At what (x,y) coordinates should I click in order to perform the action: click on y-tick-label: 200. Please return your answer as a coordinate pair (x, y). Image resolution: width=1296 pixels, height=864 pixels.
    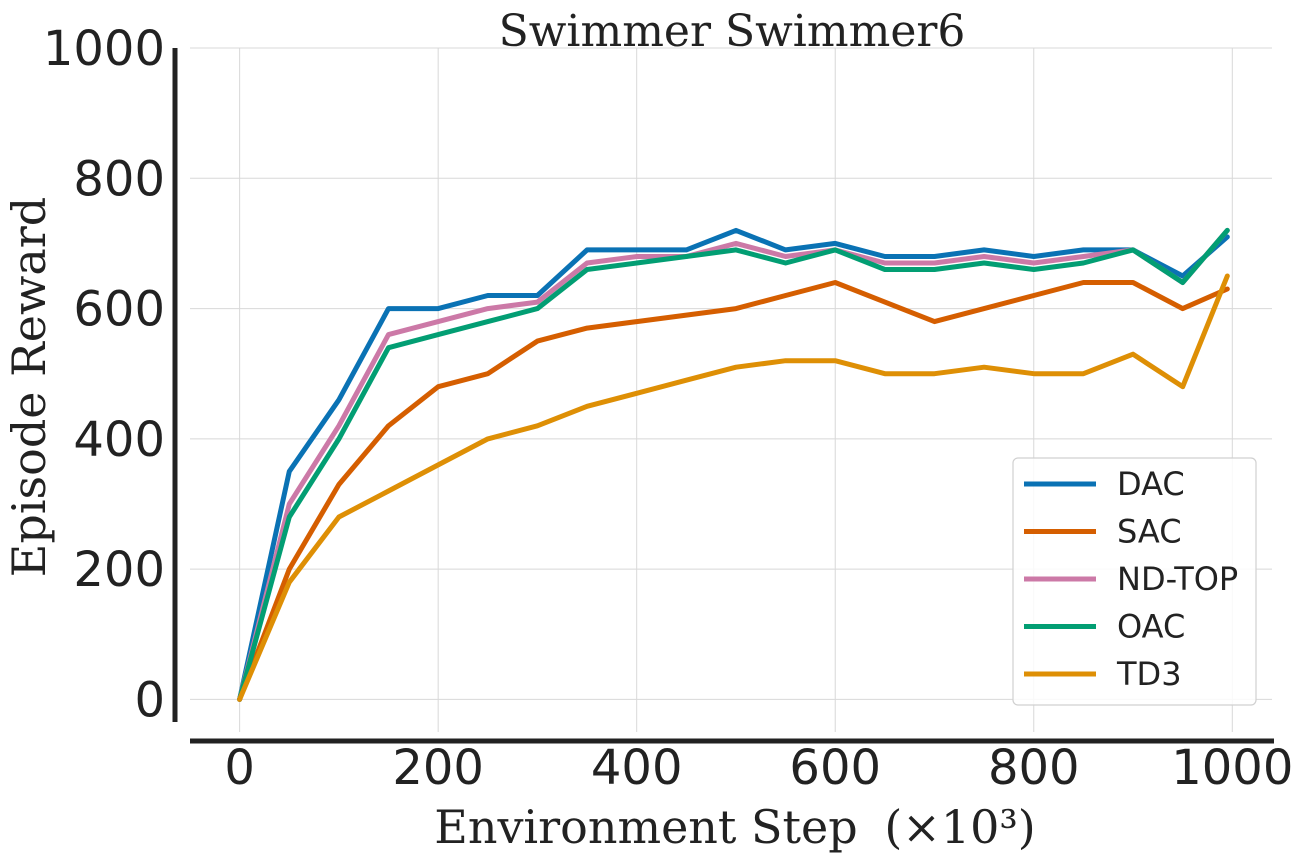
    Looking at the image, I should click on (119, 570).